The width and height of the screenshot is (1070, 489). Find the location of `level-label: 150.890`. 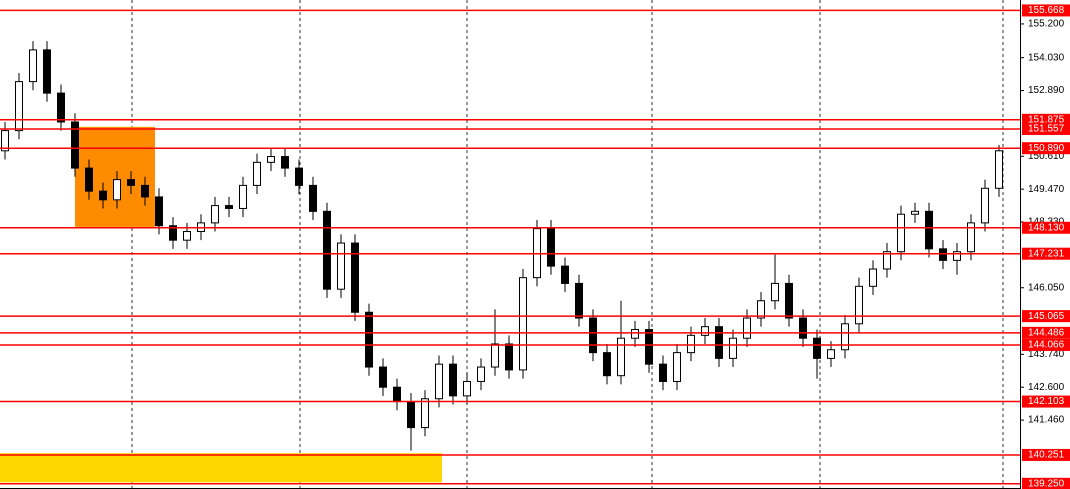

level-label: 150.890 is located at coordinates (1046, 148).